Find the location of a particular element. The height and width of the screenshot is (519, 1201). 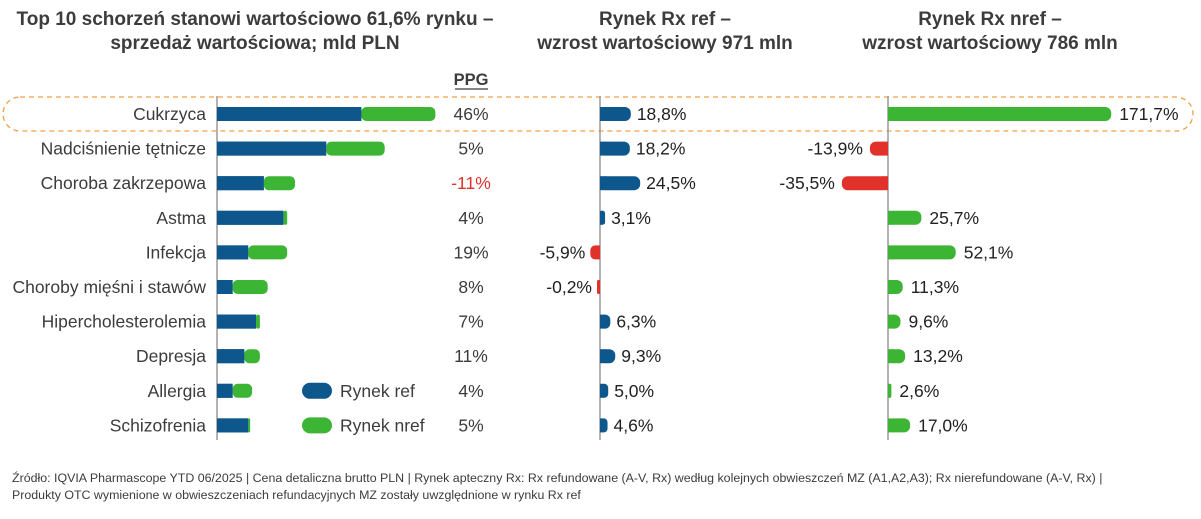

category-label-allergia: Allergia is located at coordinates (177, 391).